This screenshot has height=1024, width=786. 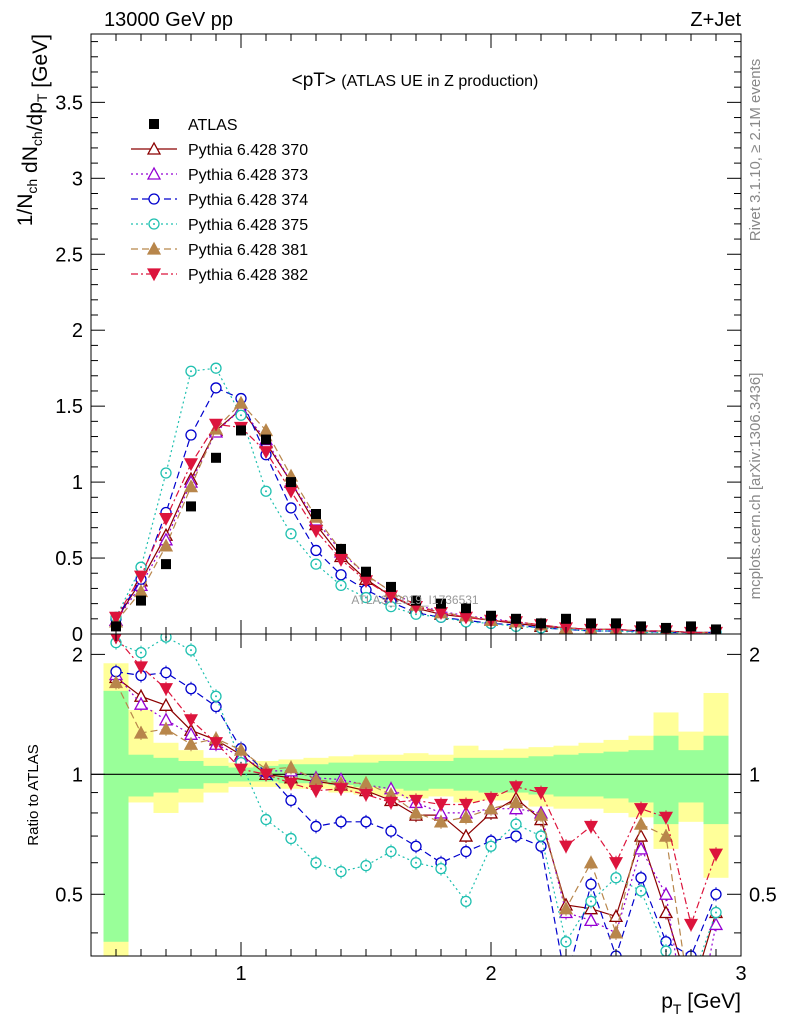 What do you see at coordinates (754, 775) in the screenshot?
I see `ratio-y-tick-label-right: 1` at bounding box center [754, 775].